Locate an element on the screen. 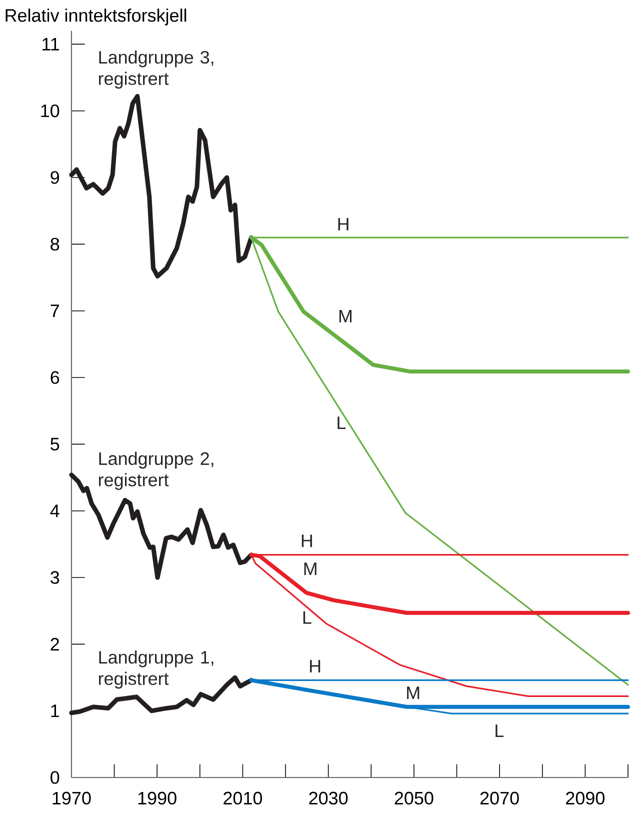  y-tick-label: 10 is located at coordinates (50, 111).